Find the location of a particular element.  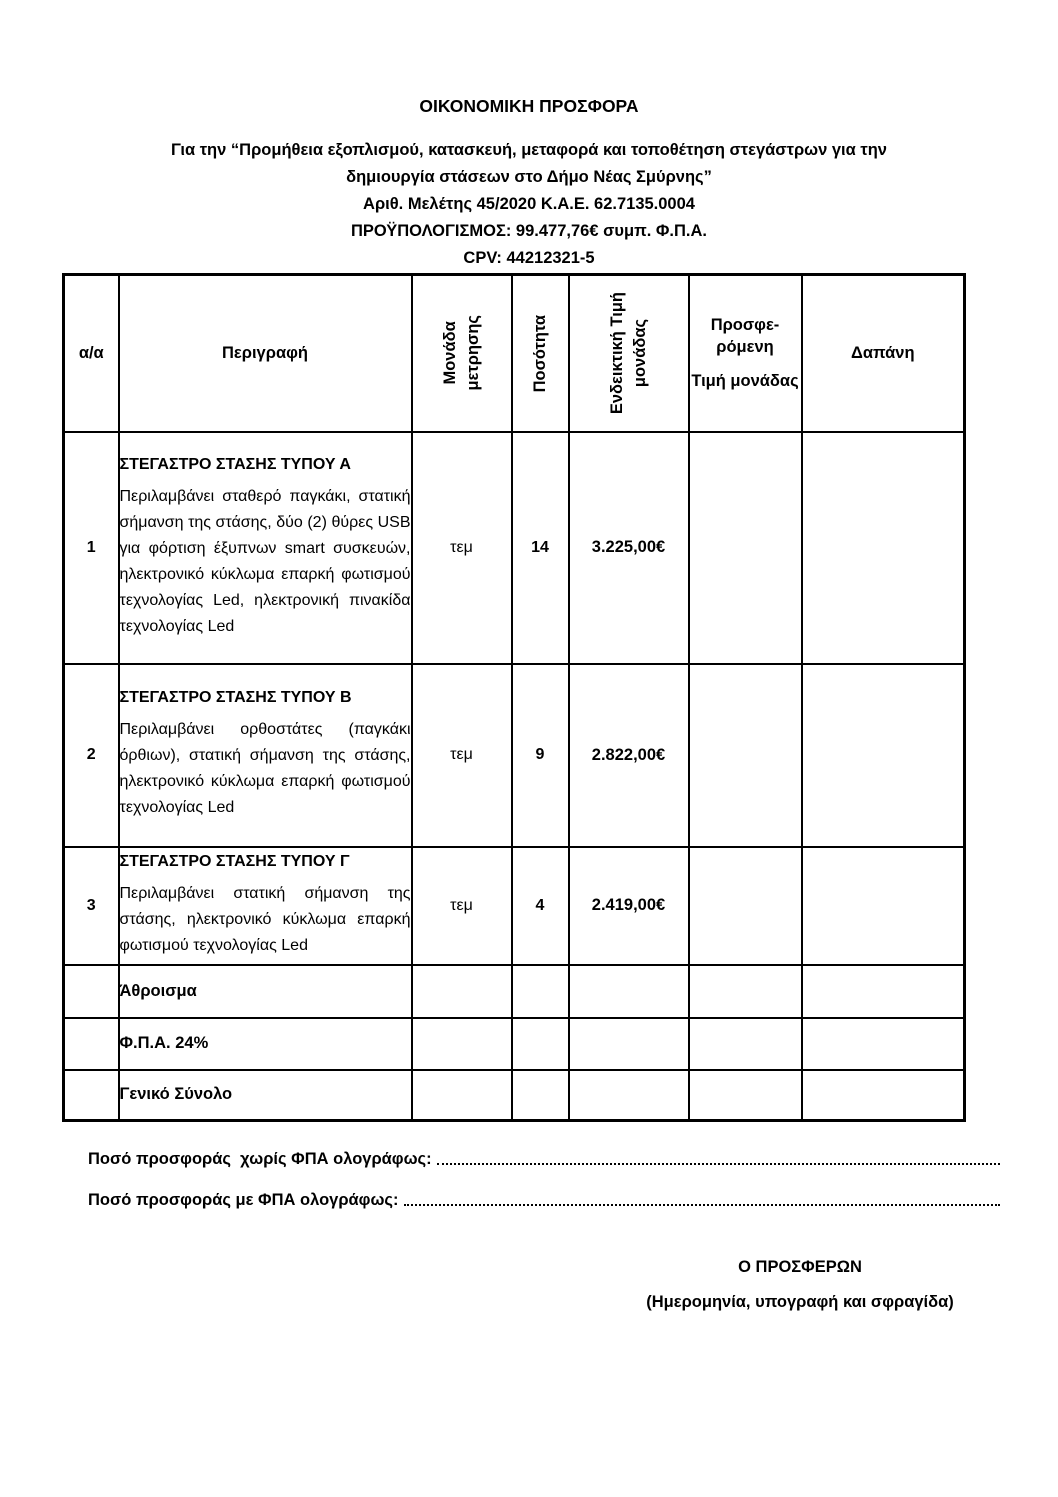

amount-without-vat-line: Ποσό προσφοράς χωρίς ΦΠΑ ολογράφως: is located at coordinates (544, 1159).